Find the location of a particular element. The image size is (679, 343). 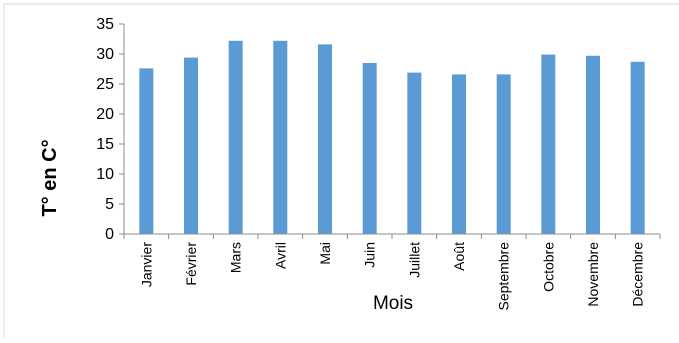

x-category-label: Avril is located at coordinates (280, 255).